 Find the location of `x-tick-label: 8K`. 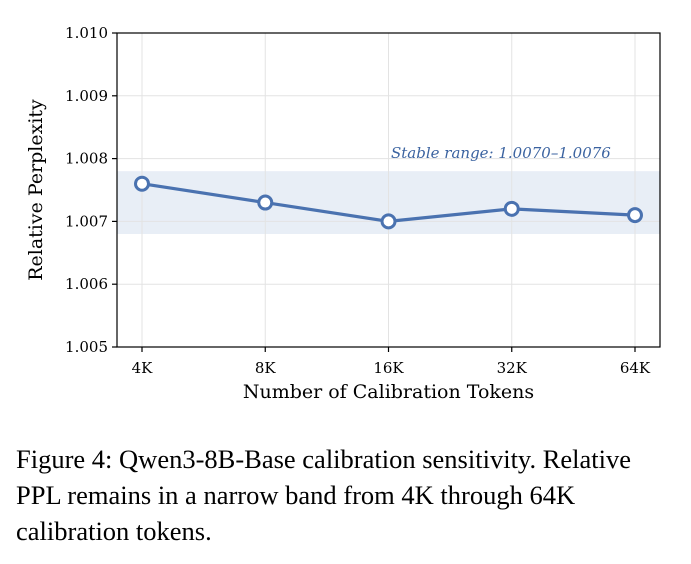

x-tick-label: 8K is located at coordinates (266, 368).